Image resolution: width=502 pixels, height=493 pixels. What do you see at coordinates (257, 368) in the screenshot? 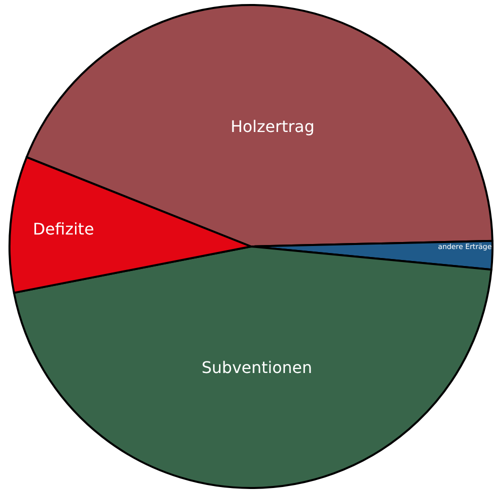
I see `slice-label: Subventionen` at bounding box center [257, 368].